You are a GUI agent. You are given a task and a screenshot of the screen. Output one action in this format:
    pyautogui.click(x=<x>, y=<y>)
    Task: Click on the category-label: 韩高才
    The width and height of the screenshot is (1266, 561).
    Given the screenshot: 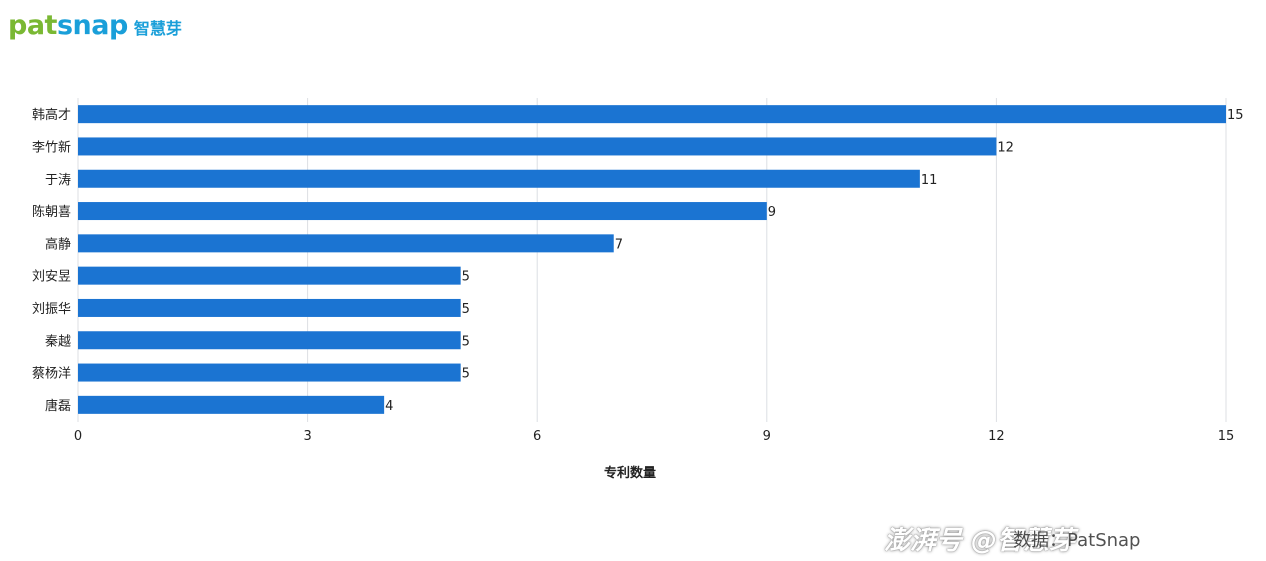 What is the action you would take?
    pyautogui.click(x=51, y=115)
    